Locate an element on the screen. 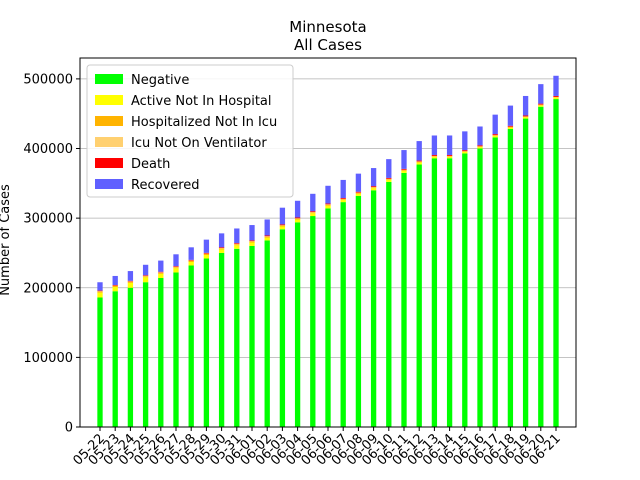 This screenshot has height=480, width=640. y-axis-label: Number of Cases is located at coordinates (6, 240).